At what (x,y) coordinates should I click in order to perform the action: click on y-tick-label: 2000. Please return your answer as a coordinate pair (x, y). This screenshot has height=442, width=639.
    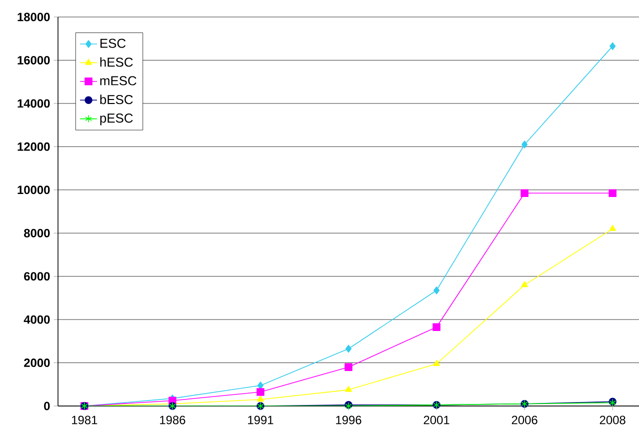
    Looking at the image, I should click on (37, 362).